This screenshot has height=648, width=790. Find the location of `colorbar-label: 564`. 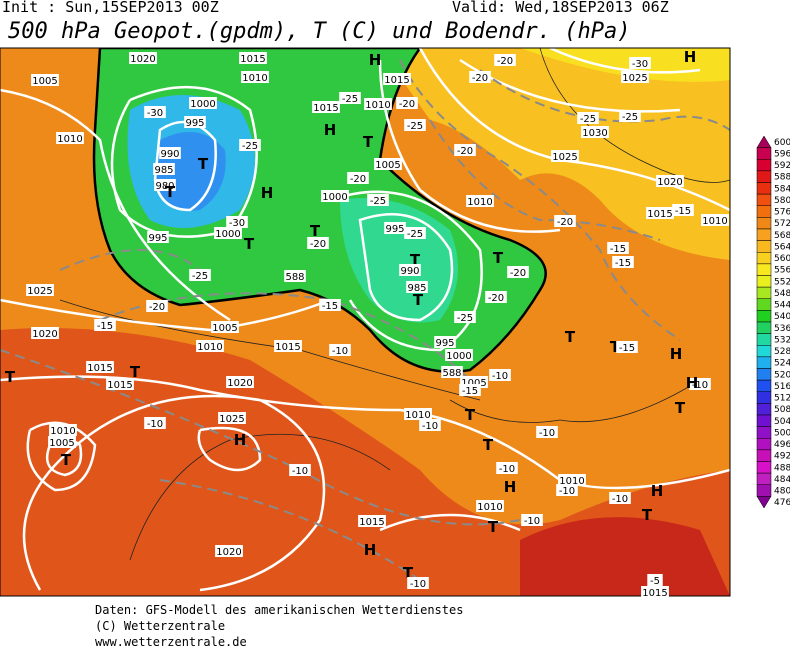

colorbar-label: 564 is located at coordinates (782, 247).